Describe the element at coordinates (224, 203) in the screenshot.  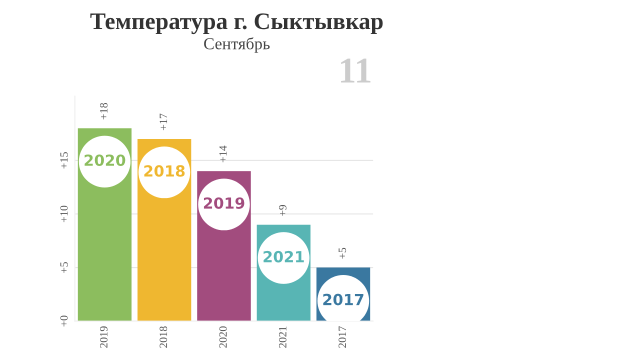
I see `annotation: 2019` at that location.